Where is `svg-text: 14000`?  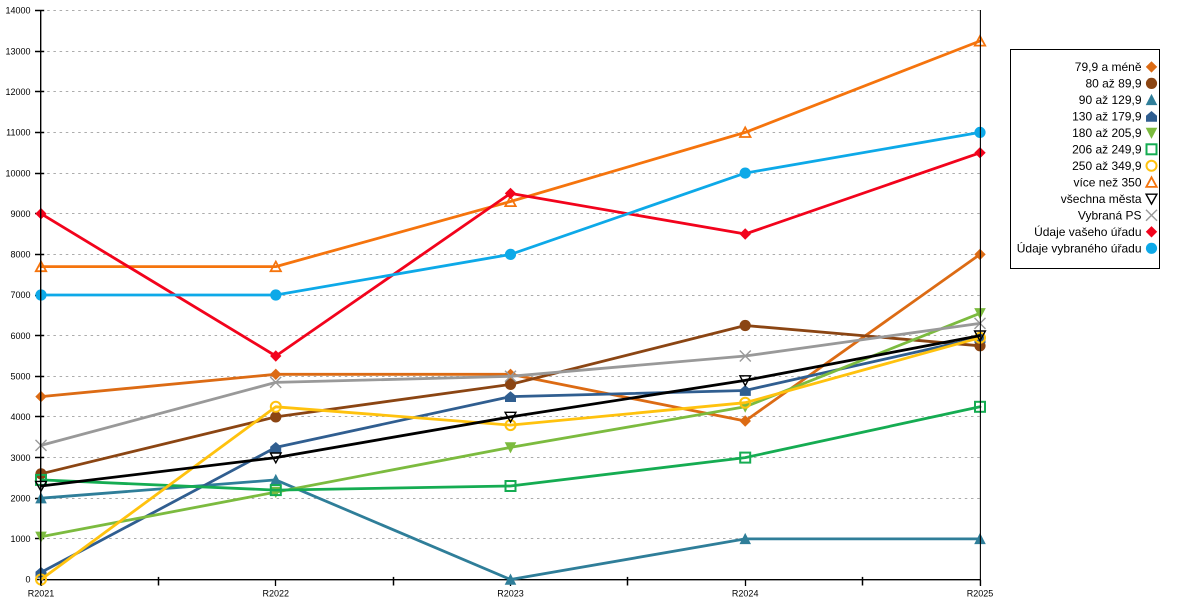 svg-text: 14000 is located at coordinates (17, 11).